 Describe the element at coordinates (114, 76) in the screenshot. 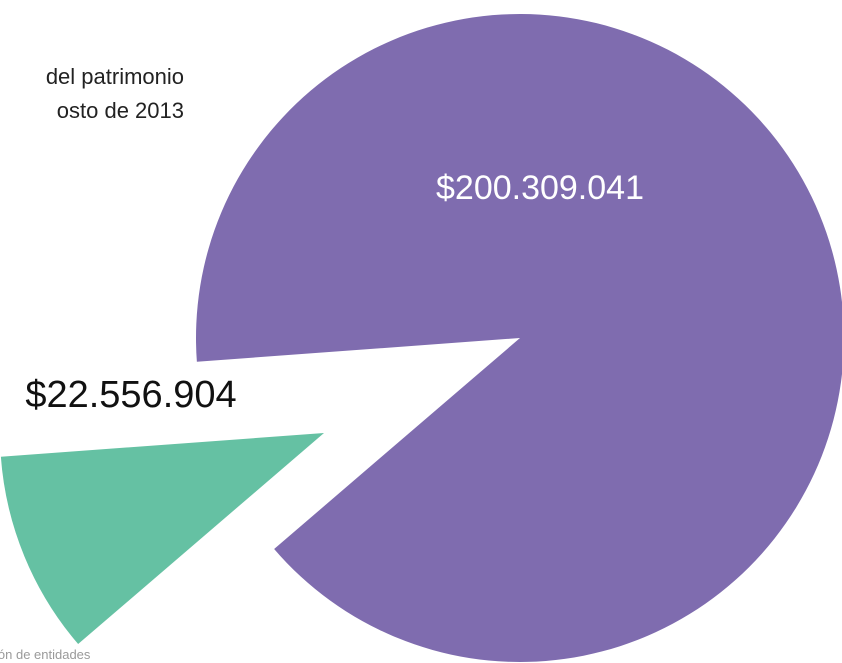

I see `chart-title-line-1: del patrimonio` at that location.